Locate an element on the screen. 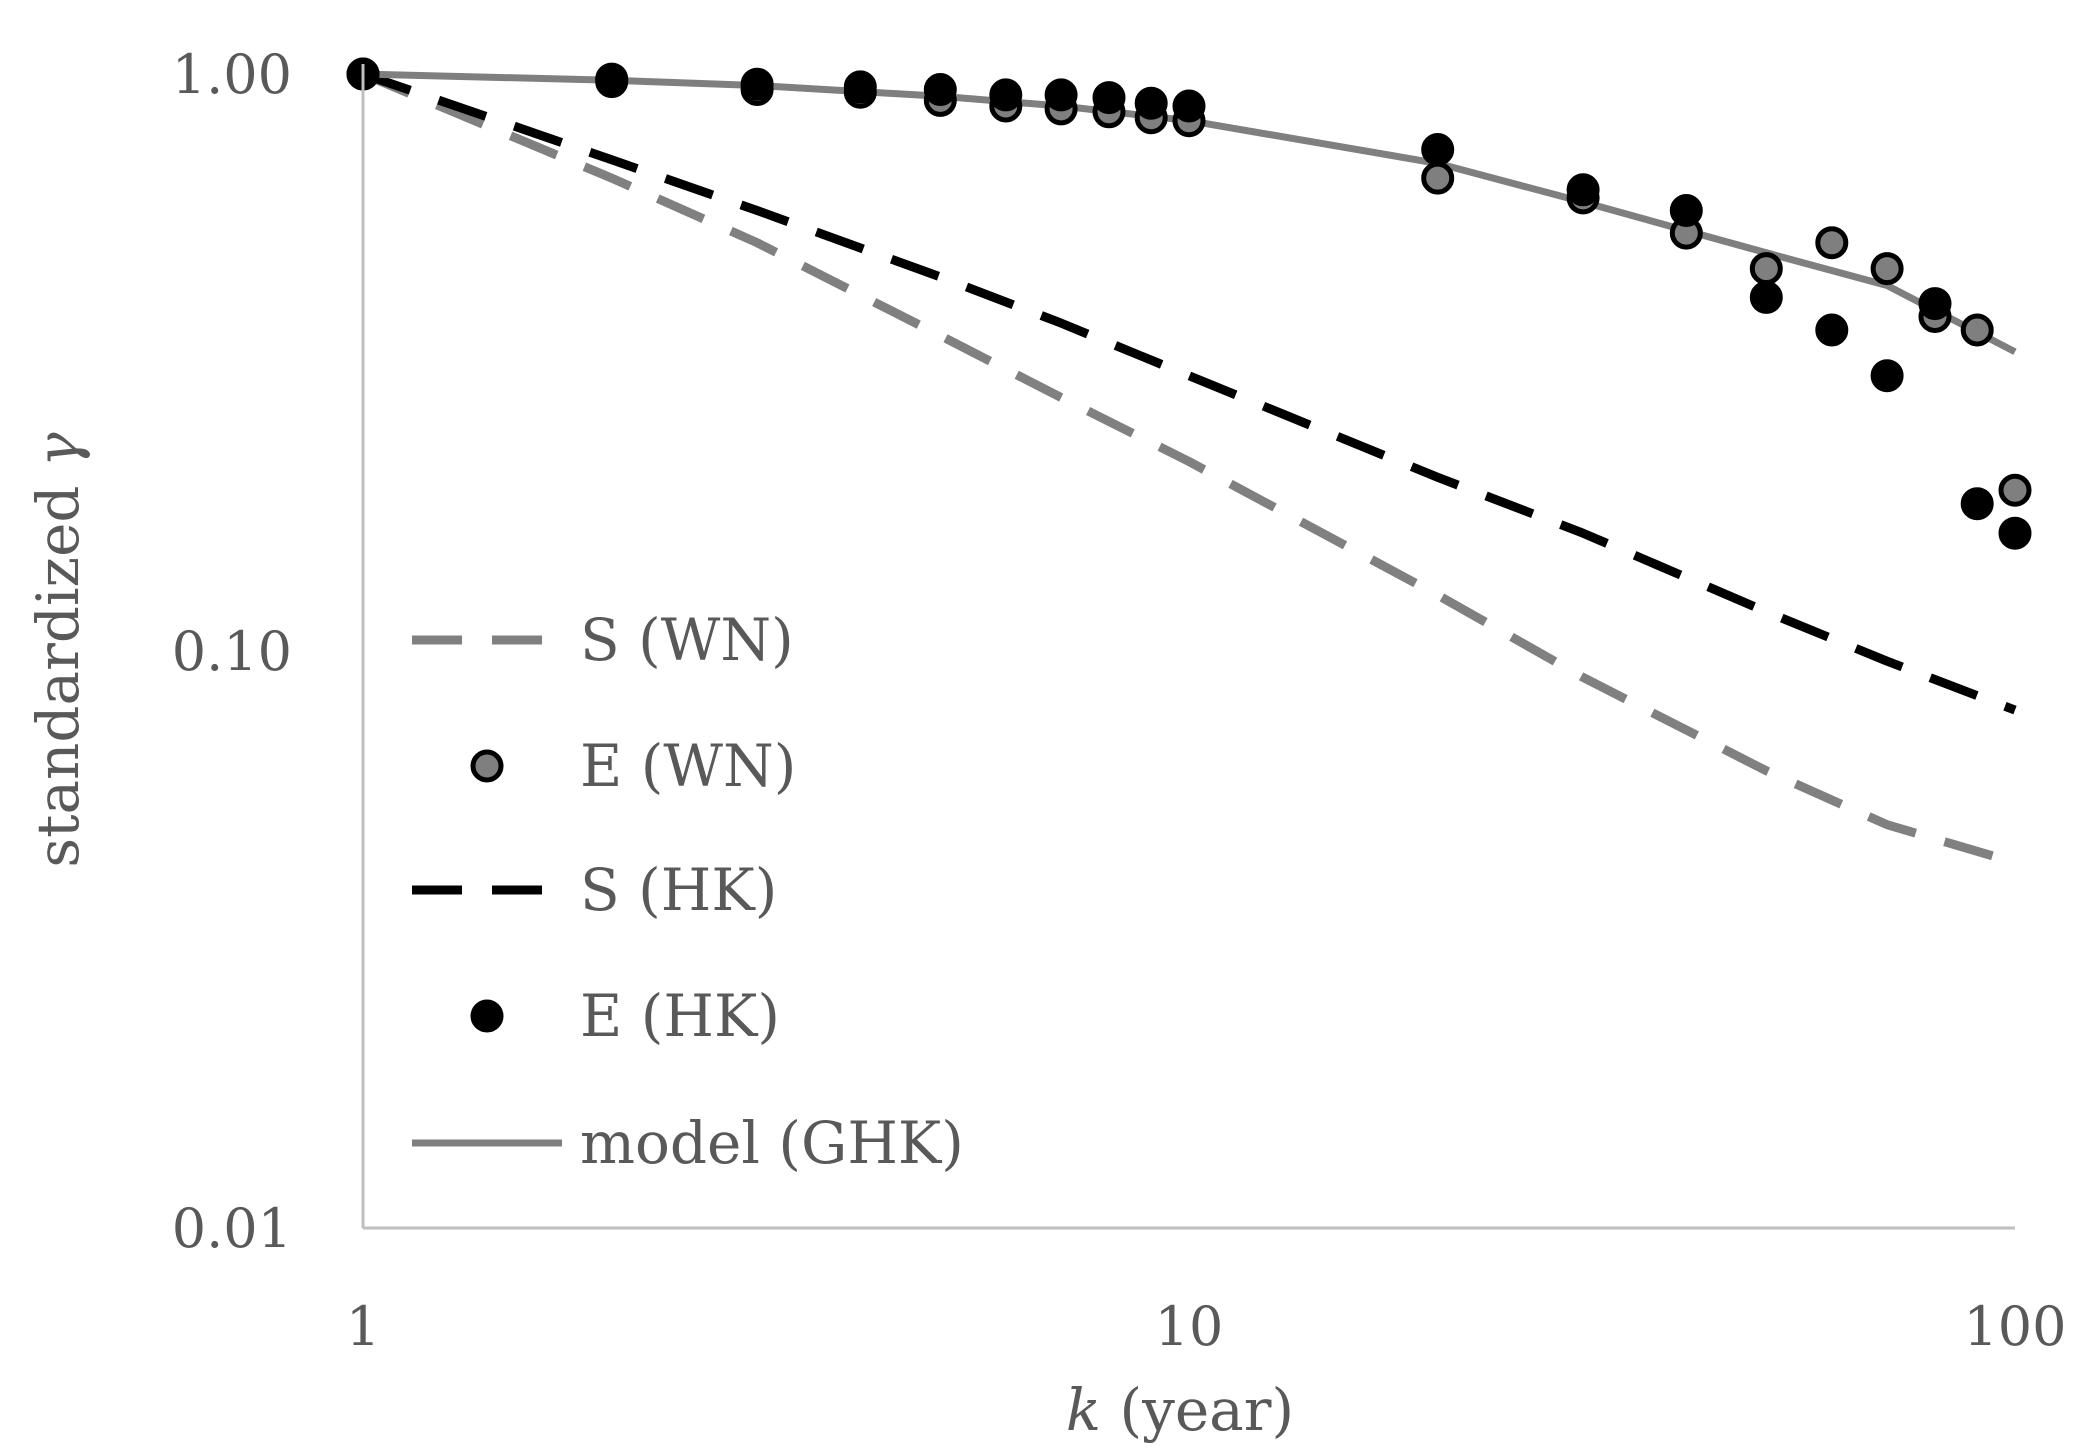 This screenshot has height=1451, width=2095. legend-label-s-hk: S (HK) is located at coordinates (678, 890).